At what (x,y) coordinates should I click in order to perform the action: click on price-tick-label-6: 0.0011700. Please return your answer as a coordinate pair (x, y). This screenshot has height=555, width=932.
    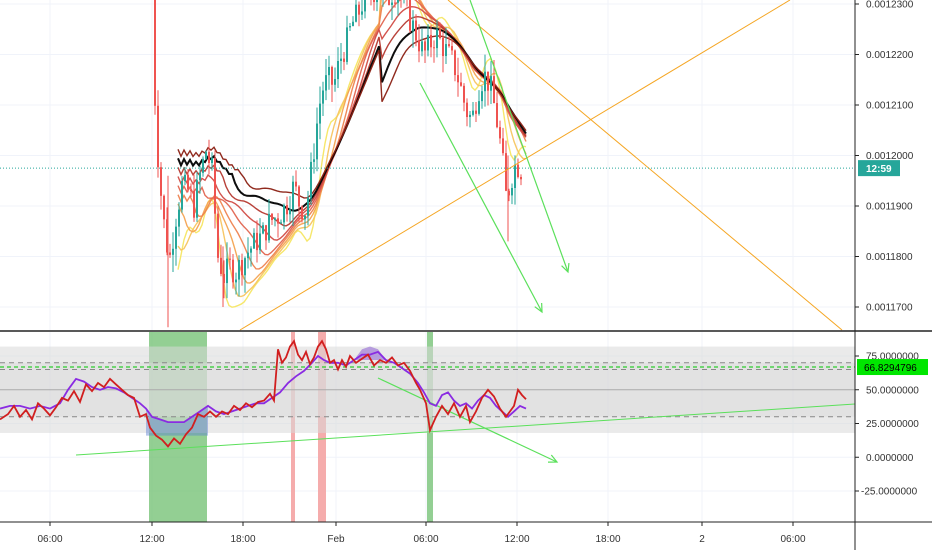
    Looking at the image, I should click on (889, 308).